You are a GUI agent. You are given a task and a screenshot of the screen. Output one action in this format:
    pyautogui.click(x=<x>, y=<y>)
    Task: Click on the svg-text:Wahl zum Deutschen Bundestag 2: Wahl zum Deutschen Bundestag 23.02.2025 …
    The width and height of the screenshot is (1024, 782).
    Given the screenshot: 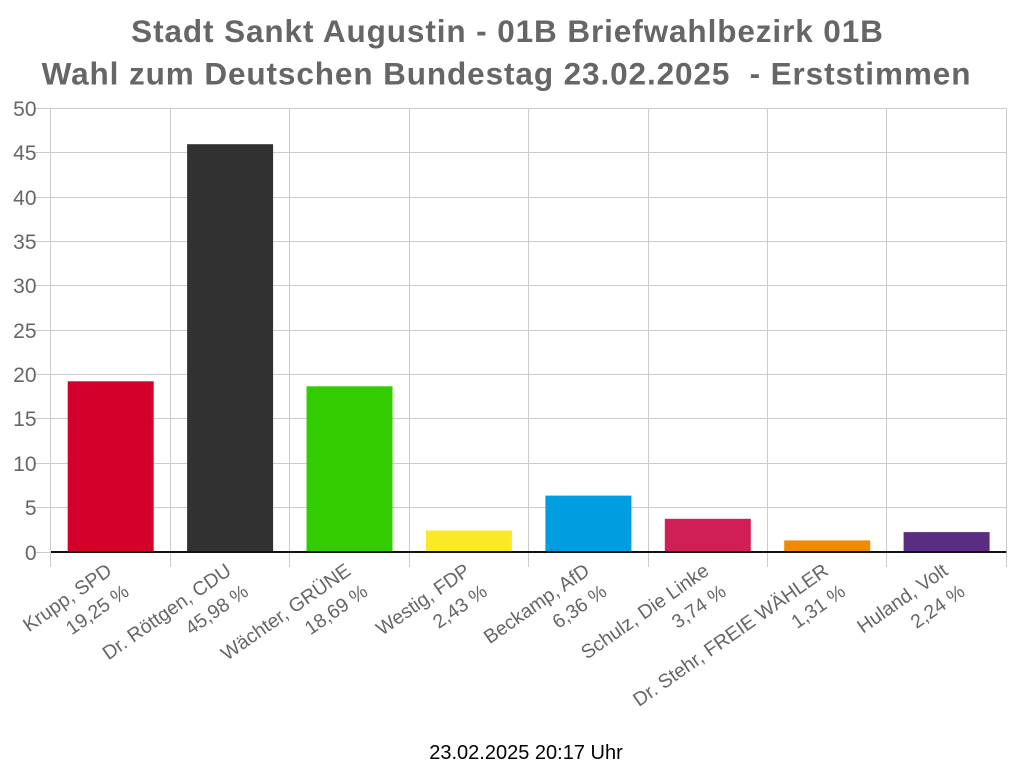 What is the action you would take?
    pyautogui.click(x=507, y=73)
    